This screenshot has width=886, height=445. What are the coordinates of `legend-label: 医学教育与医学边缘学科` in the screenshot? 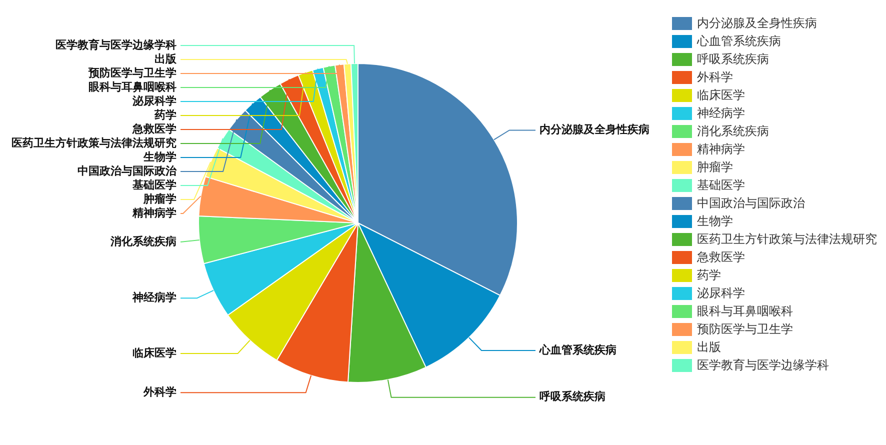 It's located at (763, 365).